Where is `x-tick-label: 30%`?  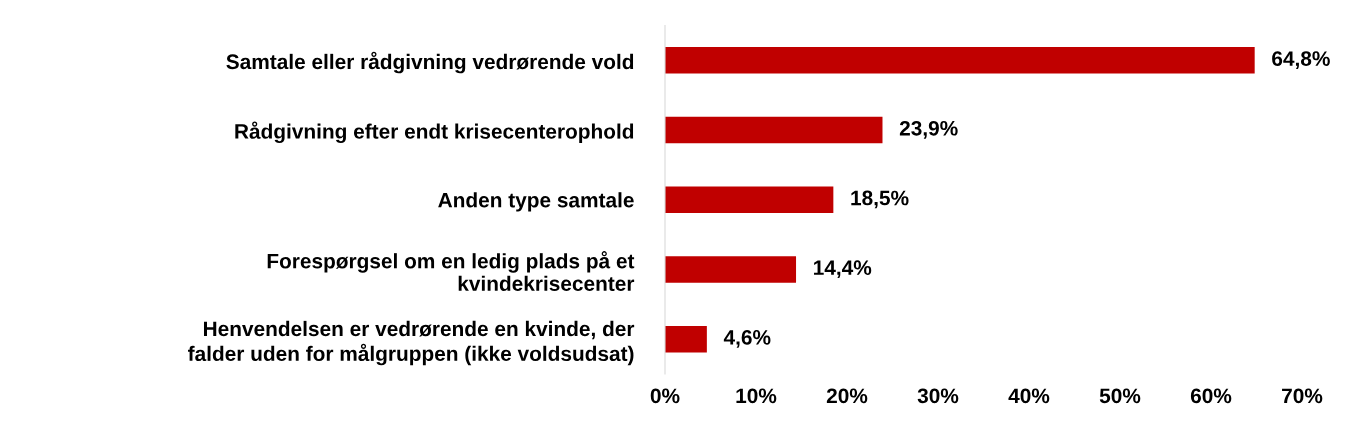 x-tick-label: 30% is located at coordinates (938, 396).